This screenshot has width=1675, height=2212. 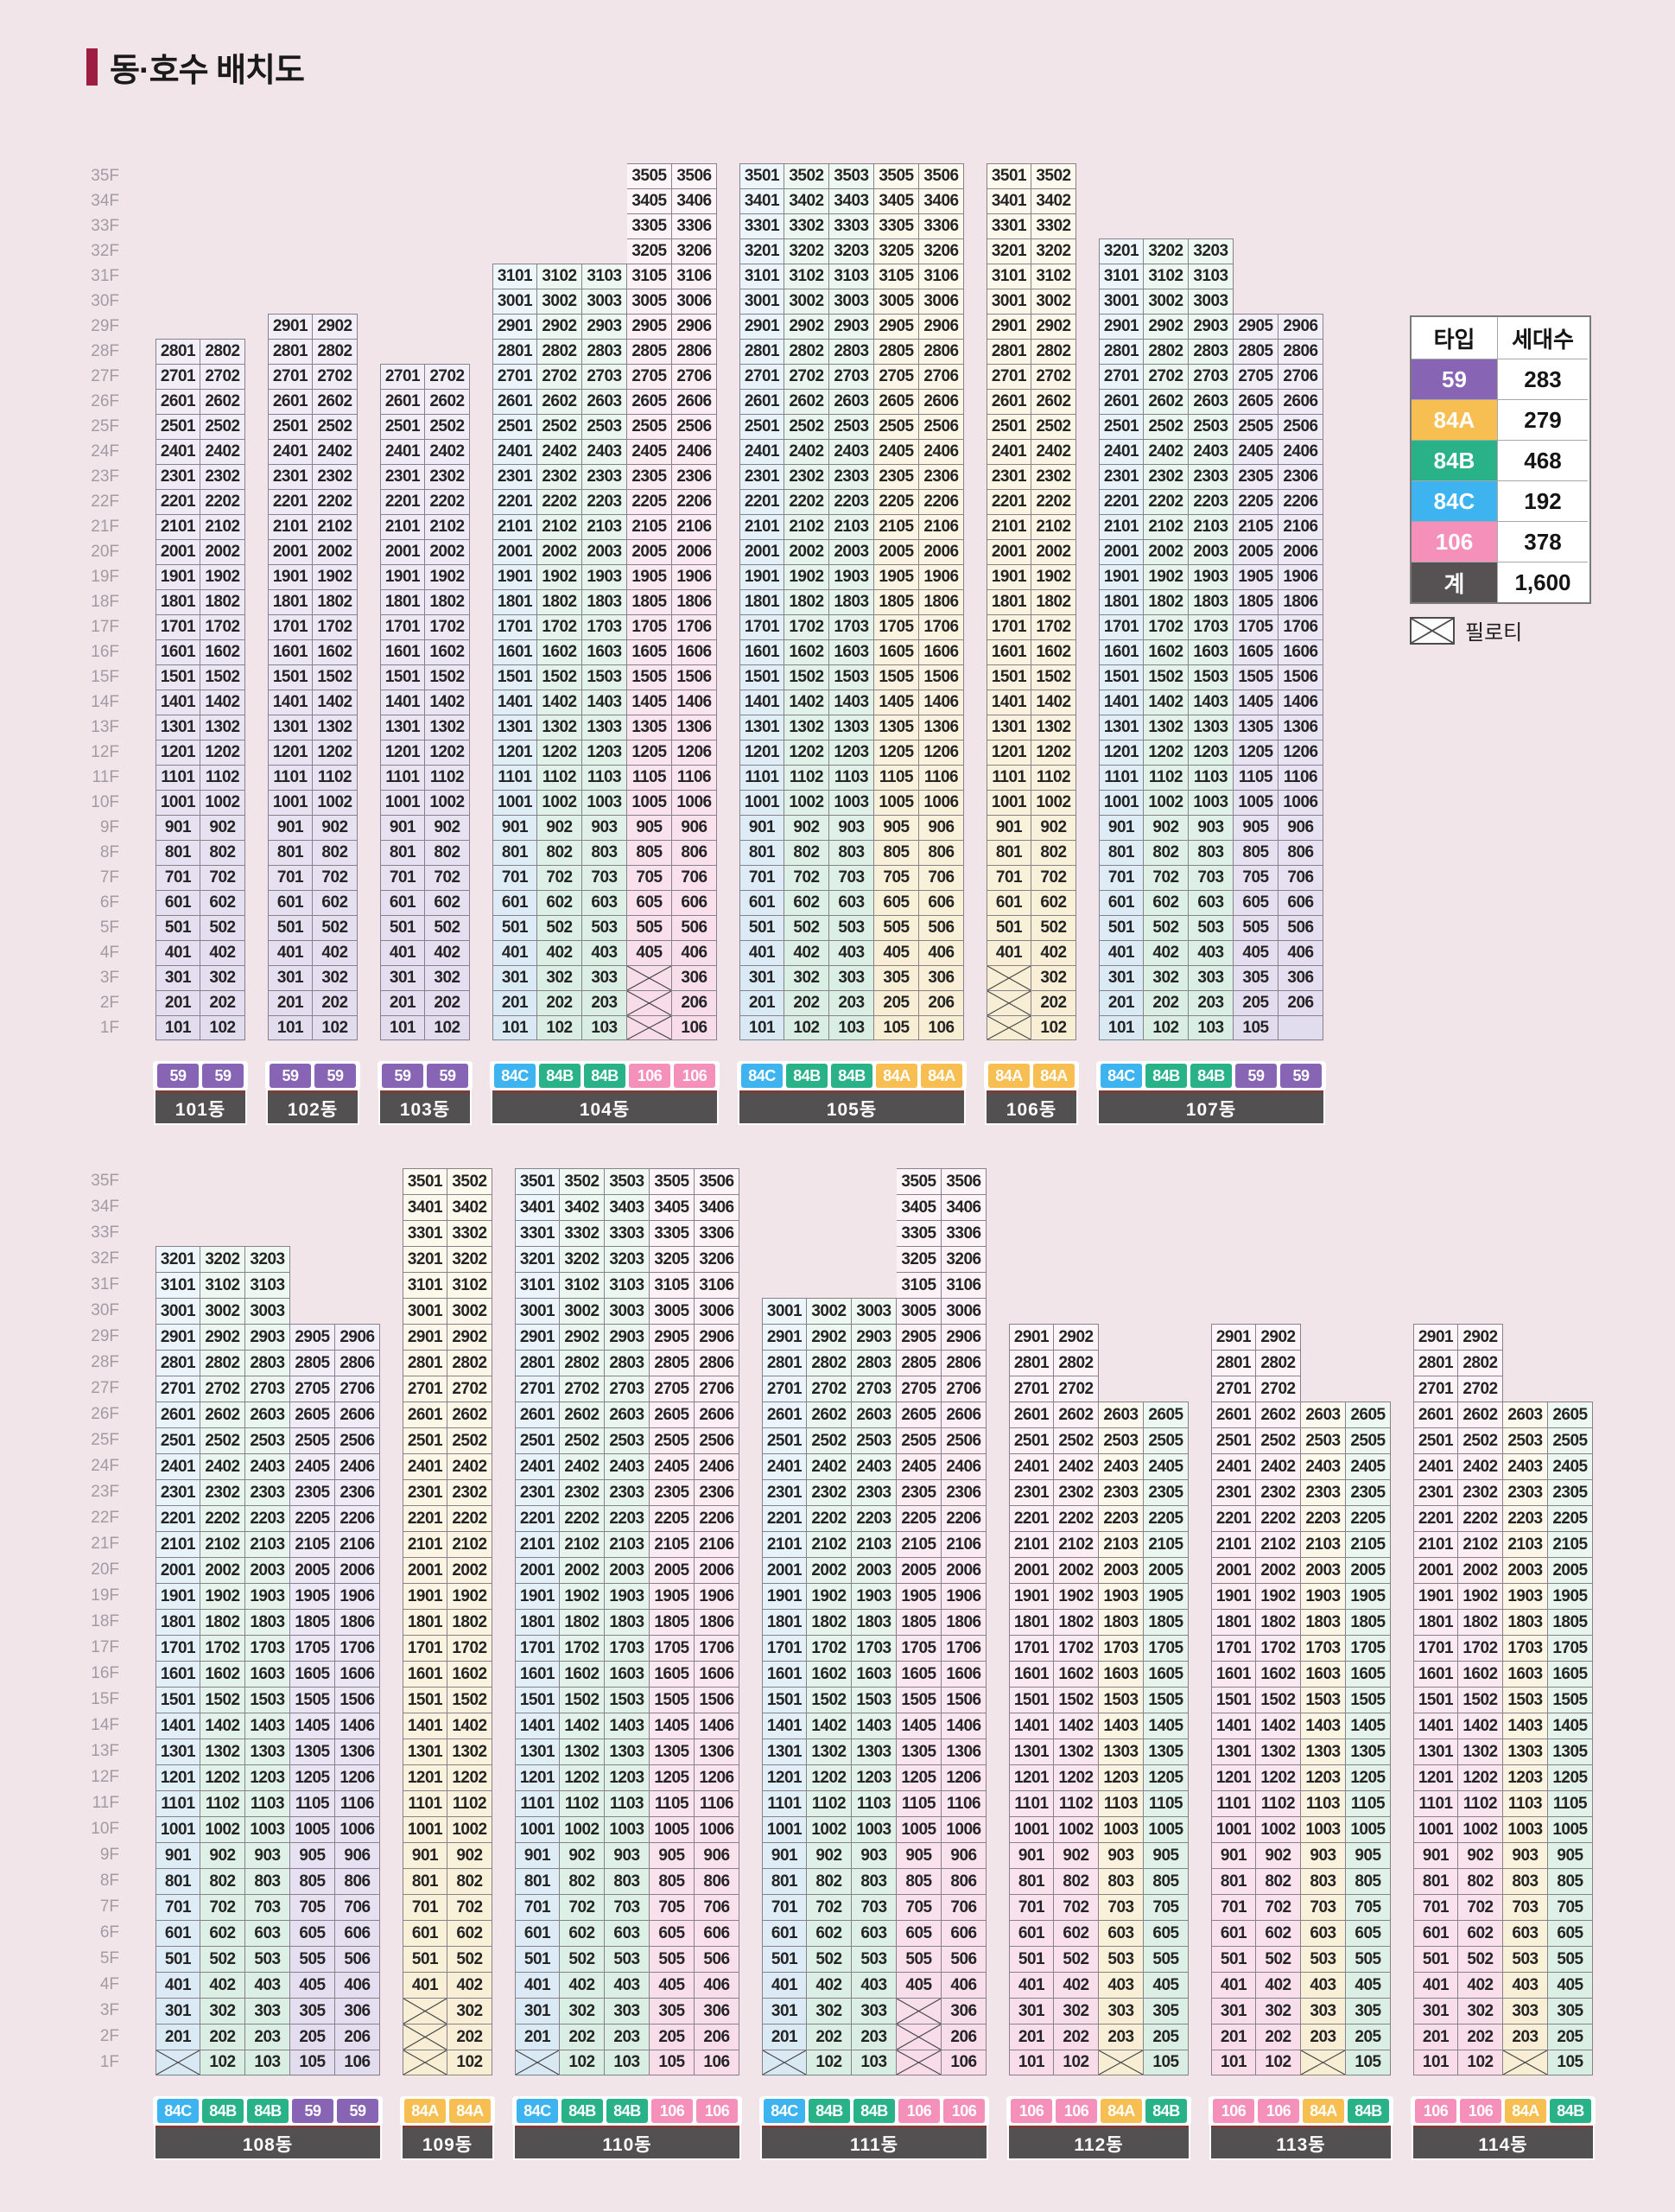 I want to click on unit-cell: 2601, so click(x=1435, y=1414).